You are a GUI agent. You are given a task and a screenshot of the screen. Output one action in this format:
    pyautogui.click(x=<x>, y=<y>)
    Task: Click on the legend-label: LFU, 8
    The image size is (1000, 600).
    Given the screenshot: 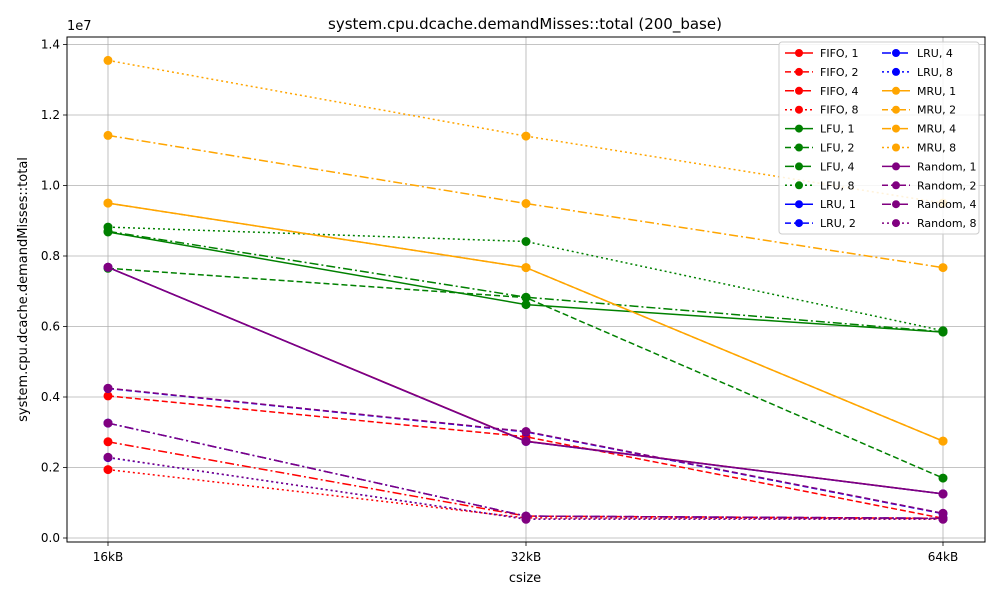 What is the action you would take?
    pyautogui.click(x=837, y=185)
    